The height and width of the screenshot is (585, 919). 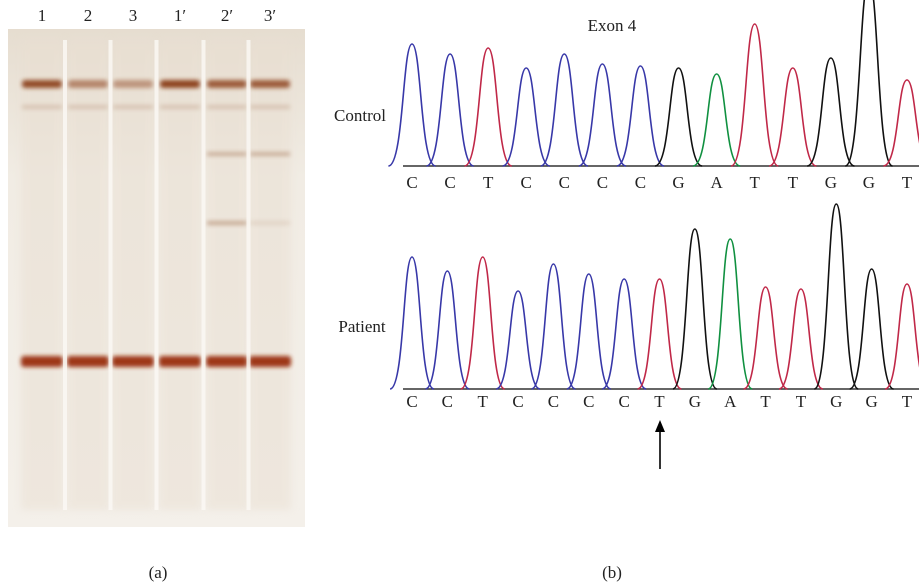 What do you see at coordinates (361, 326) in the screenshot?
I see `patient-label: Patient` at bounding box center [361, 326].